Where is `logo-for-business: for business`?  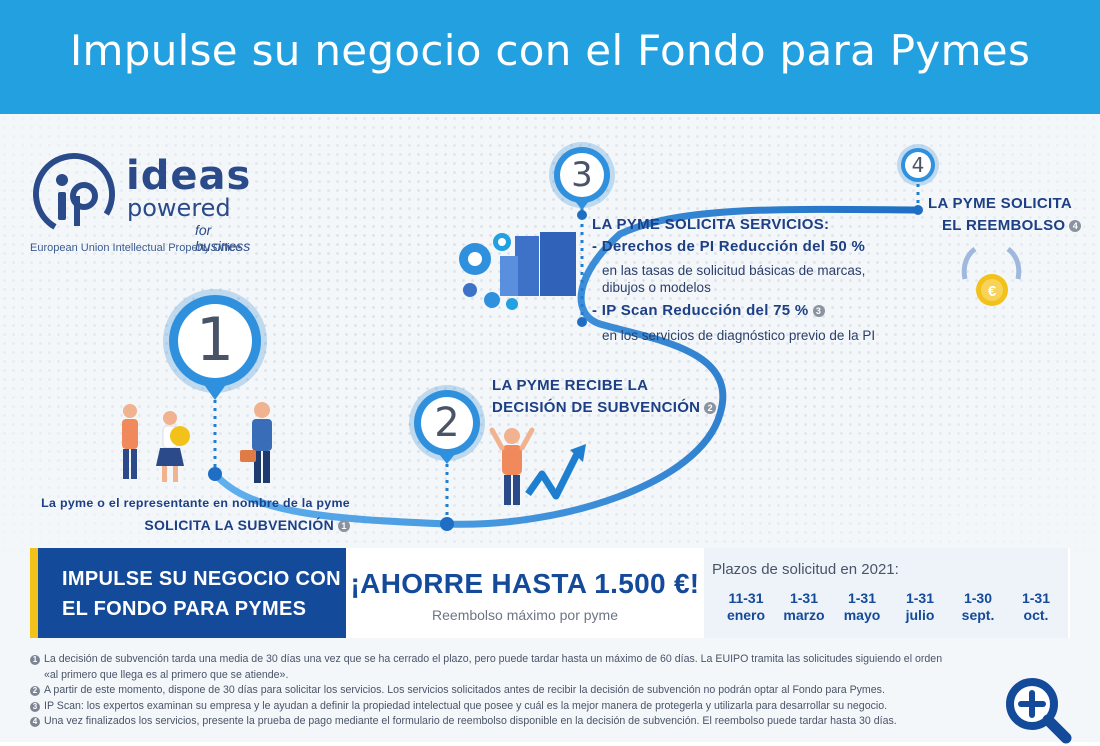 logo-for-business: for business is located at coordinates (223, 238).